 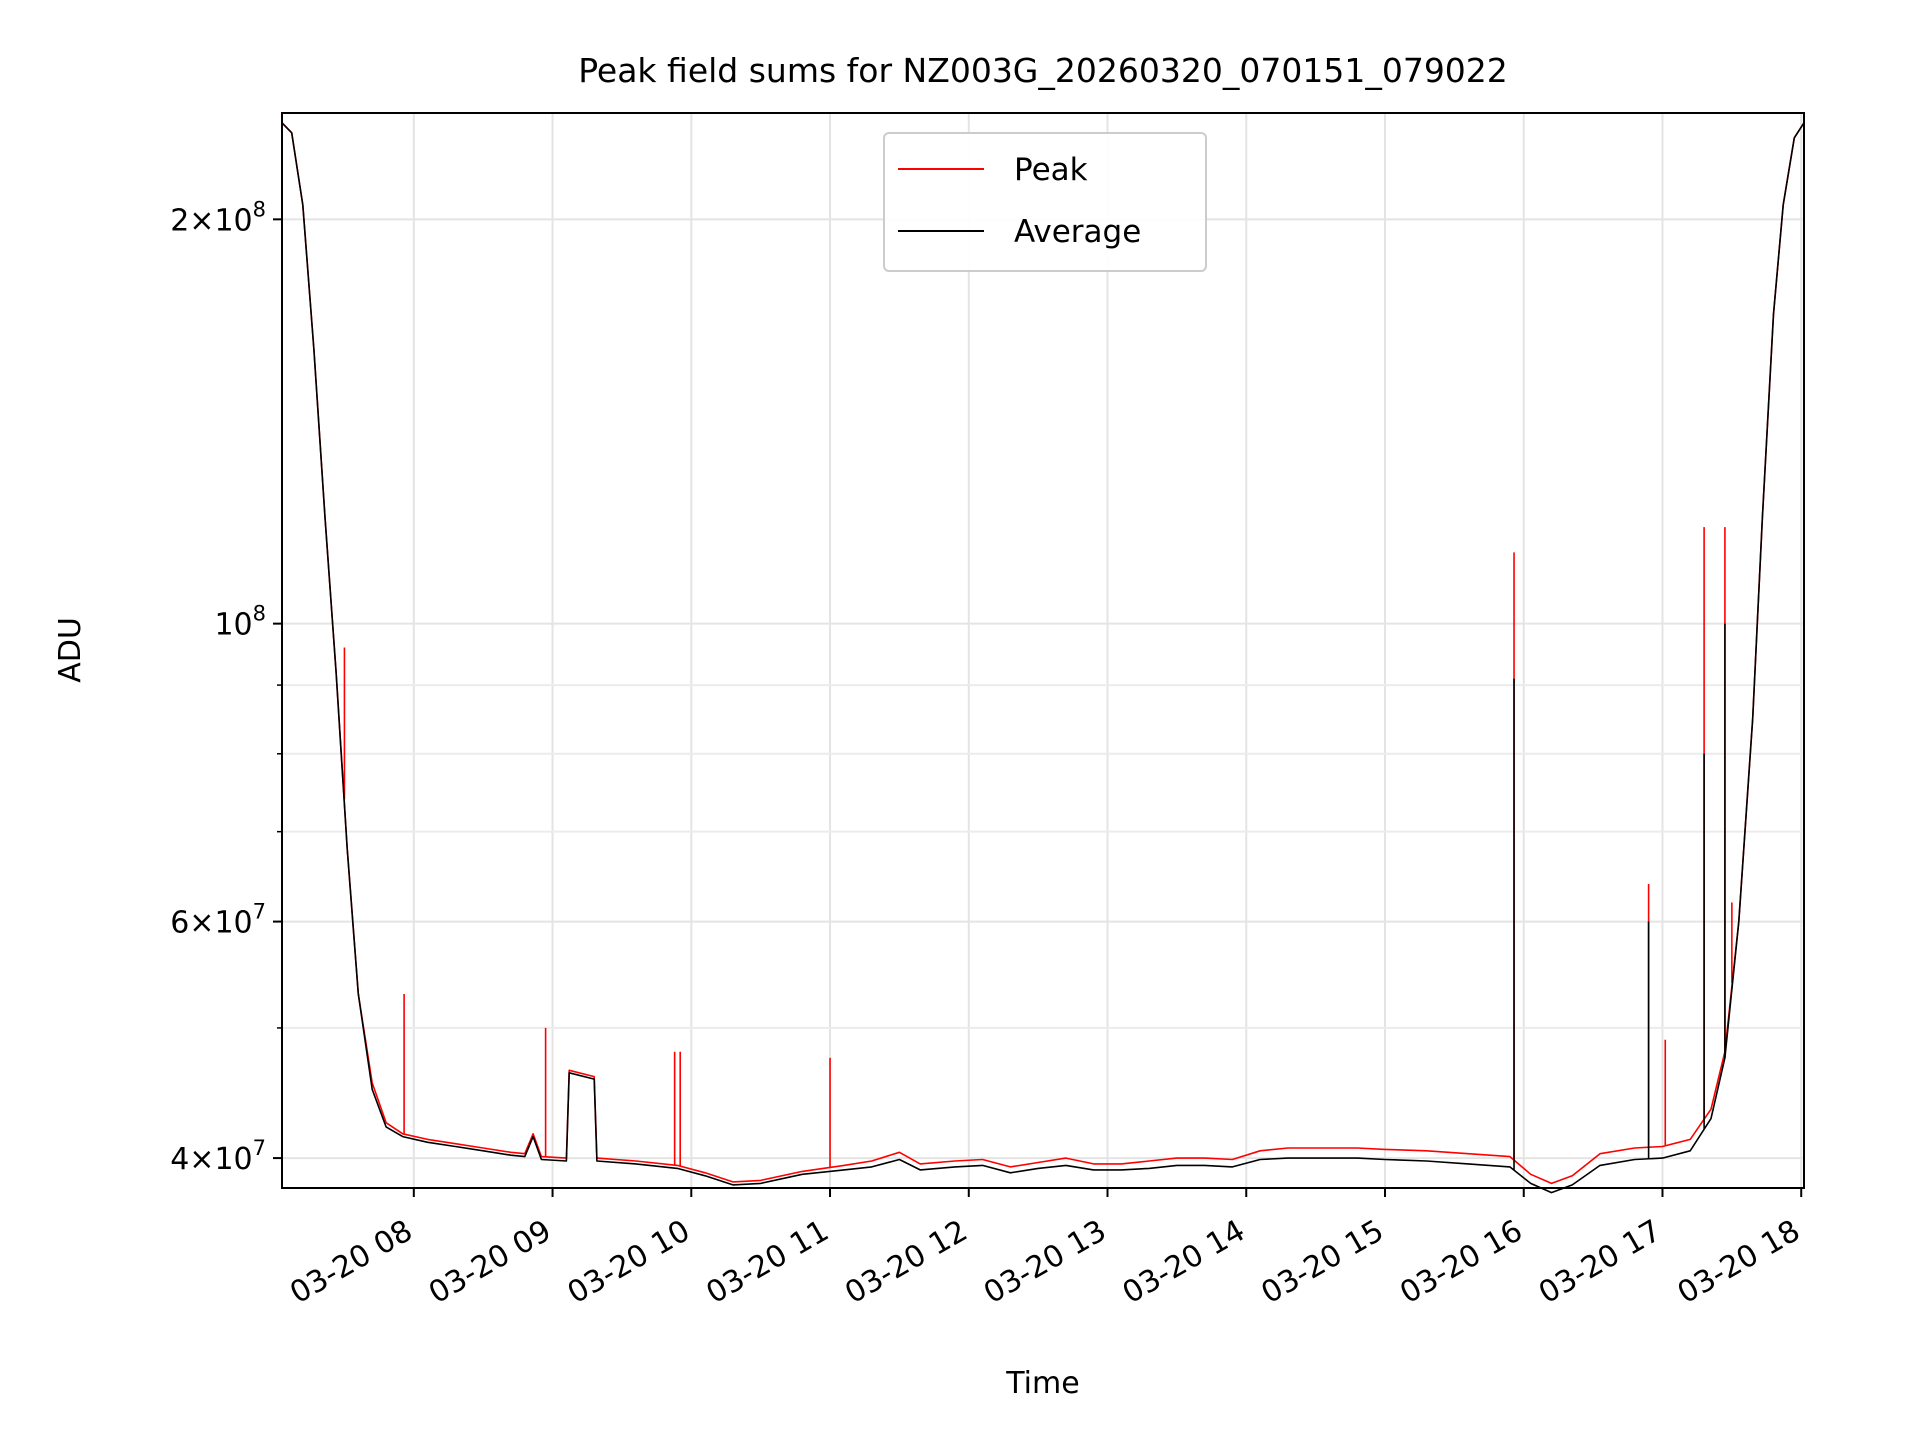 What do you see at coordinates (240, 622) in the screenshot?
I see `y-tick-label: 108` at bounding box center [240, 622].